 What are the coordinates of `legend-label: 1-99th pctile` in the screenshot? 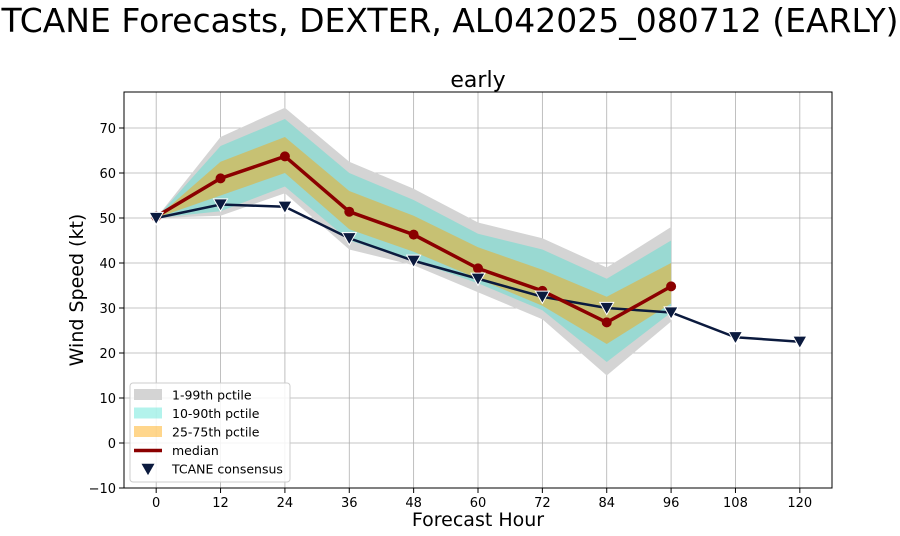 It's located at (212, 395).